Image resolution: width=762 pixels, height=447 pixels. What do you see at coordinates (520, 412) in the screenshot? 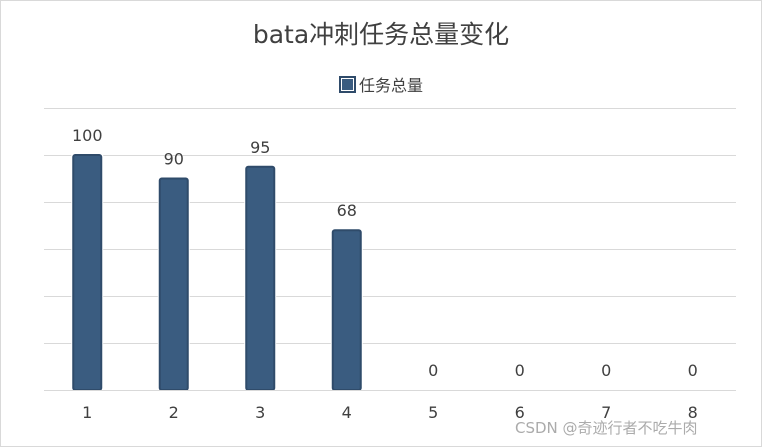
I see `x-tick-label: 6` at bounding box center [520, 412].